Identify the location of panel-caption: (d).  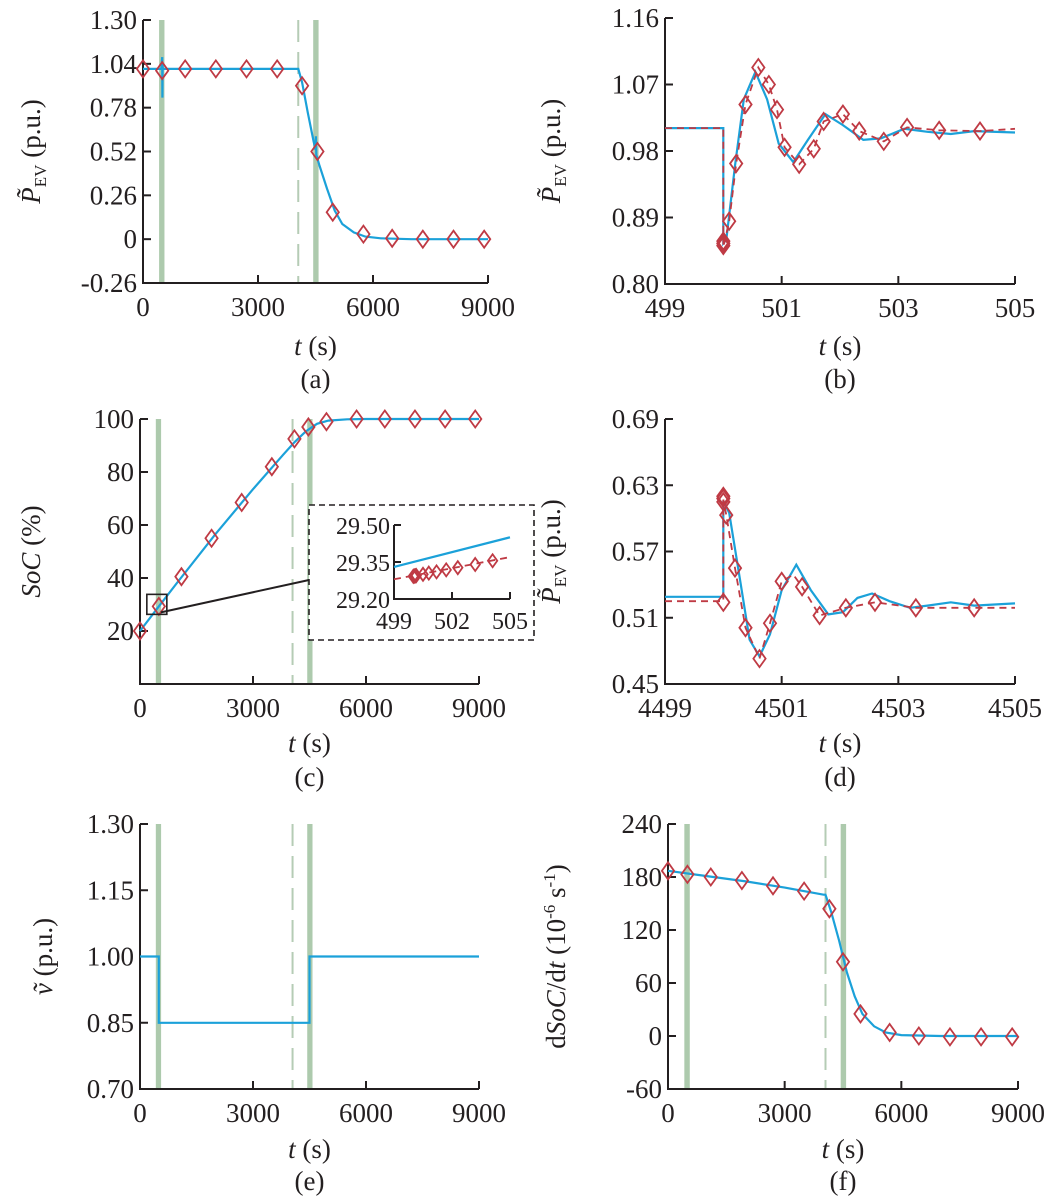
(839, 777).